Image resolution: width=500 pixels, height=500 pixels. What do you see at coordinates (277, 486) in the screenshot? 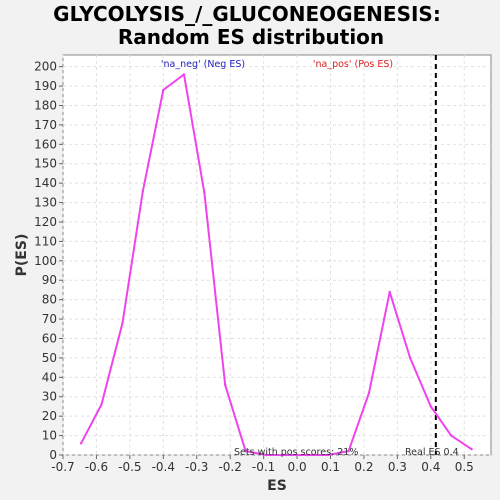
I see `x-axis-title: ES` at bounding box center [277, 486].